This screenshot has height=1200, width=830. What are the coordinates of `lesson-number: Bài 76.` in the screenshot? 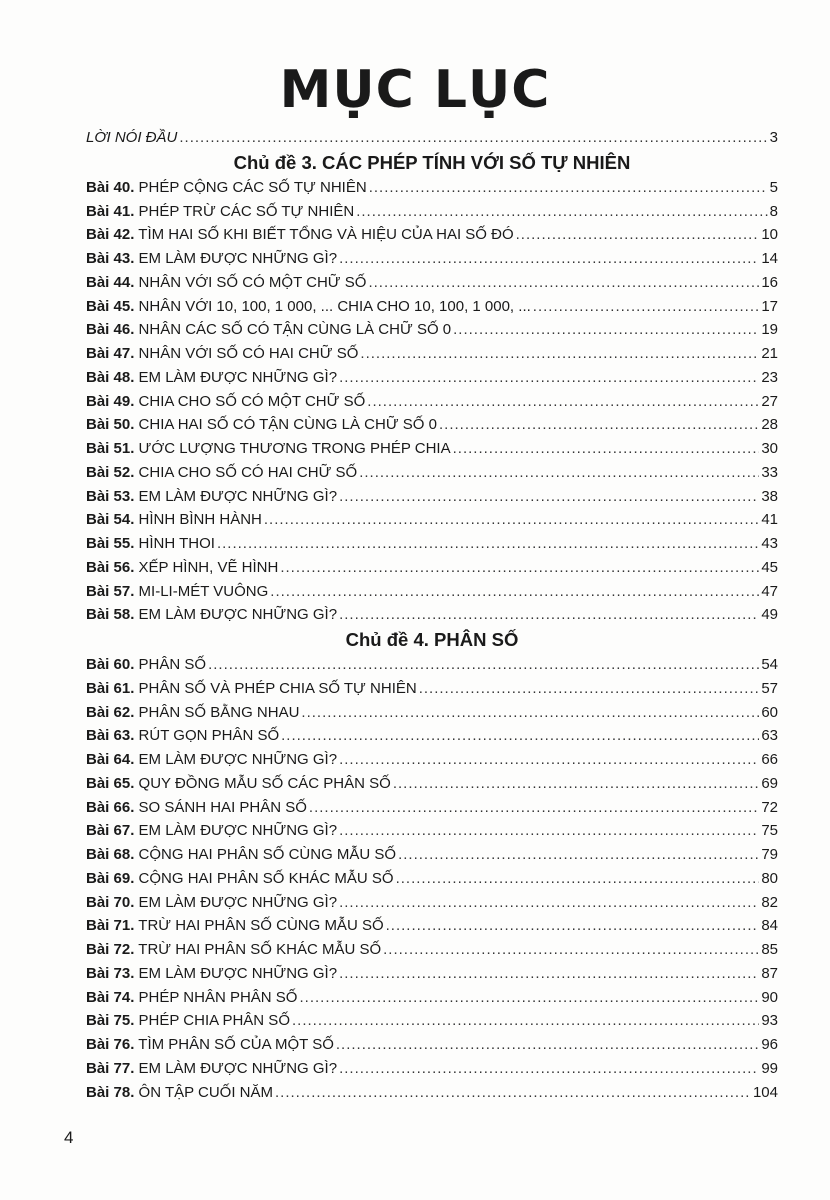 It's located at (110, 1044).